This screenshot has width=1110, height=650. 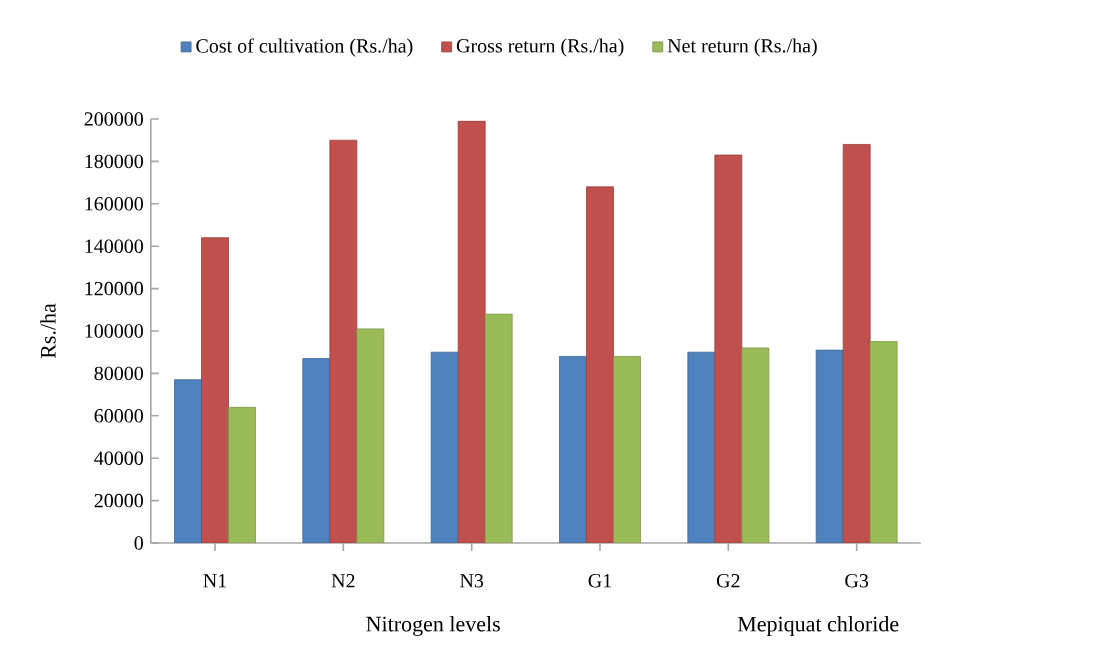 I want to click on y-tick-label: 180000, so click(x=114, y=161).